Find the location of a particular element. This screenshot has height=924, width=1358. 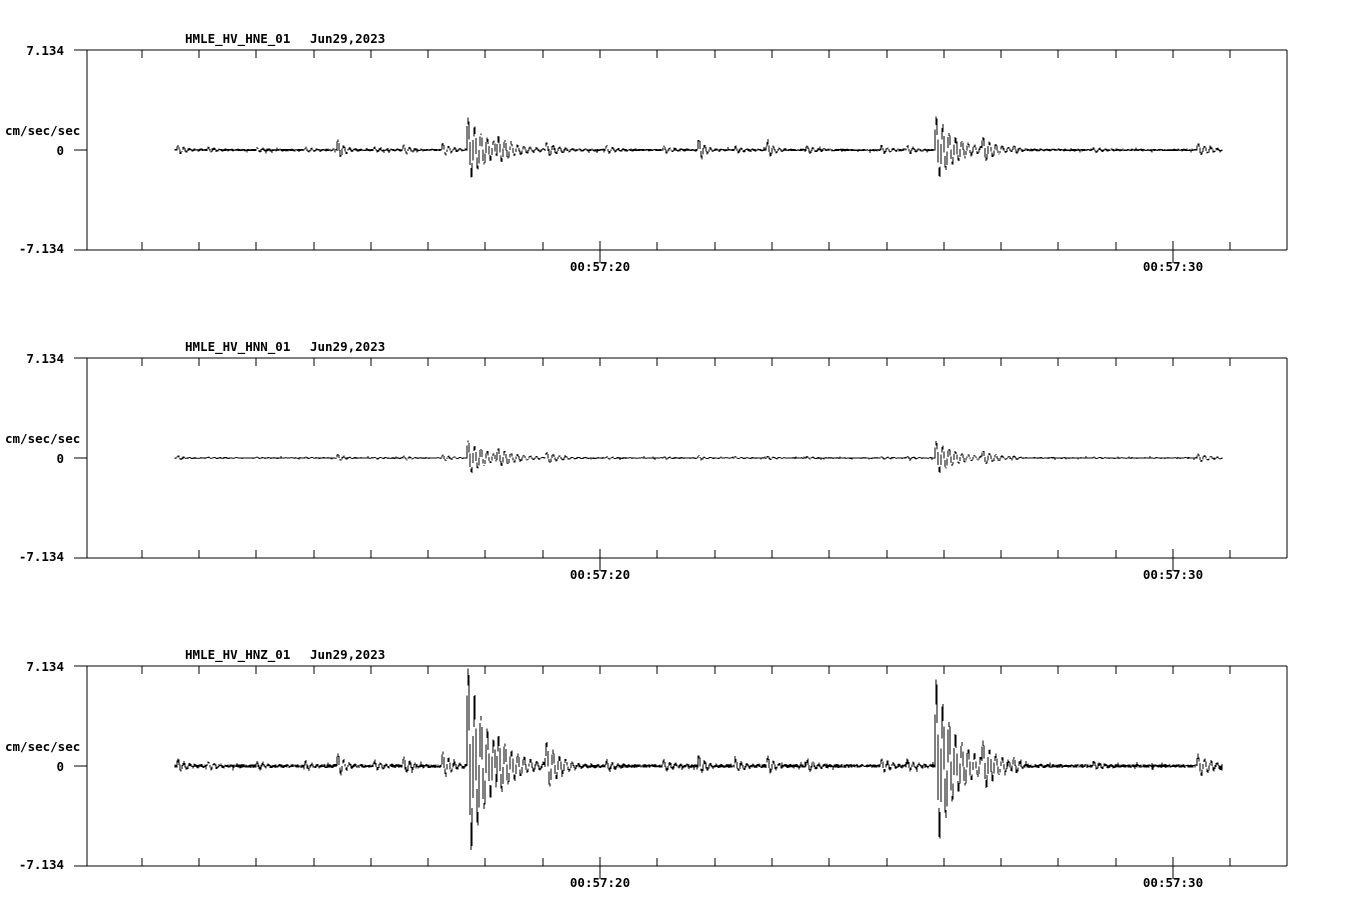

station-channel-label: HMLE_HV_HNN_01 is located at coordinates (238, 346).